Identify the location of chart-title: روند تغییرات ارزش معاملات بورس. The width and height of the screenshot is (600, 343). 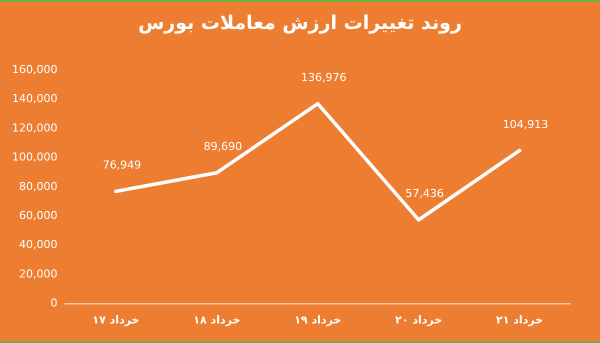
(300, 23).